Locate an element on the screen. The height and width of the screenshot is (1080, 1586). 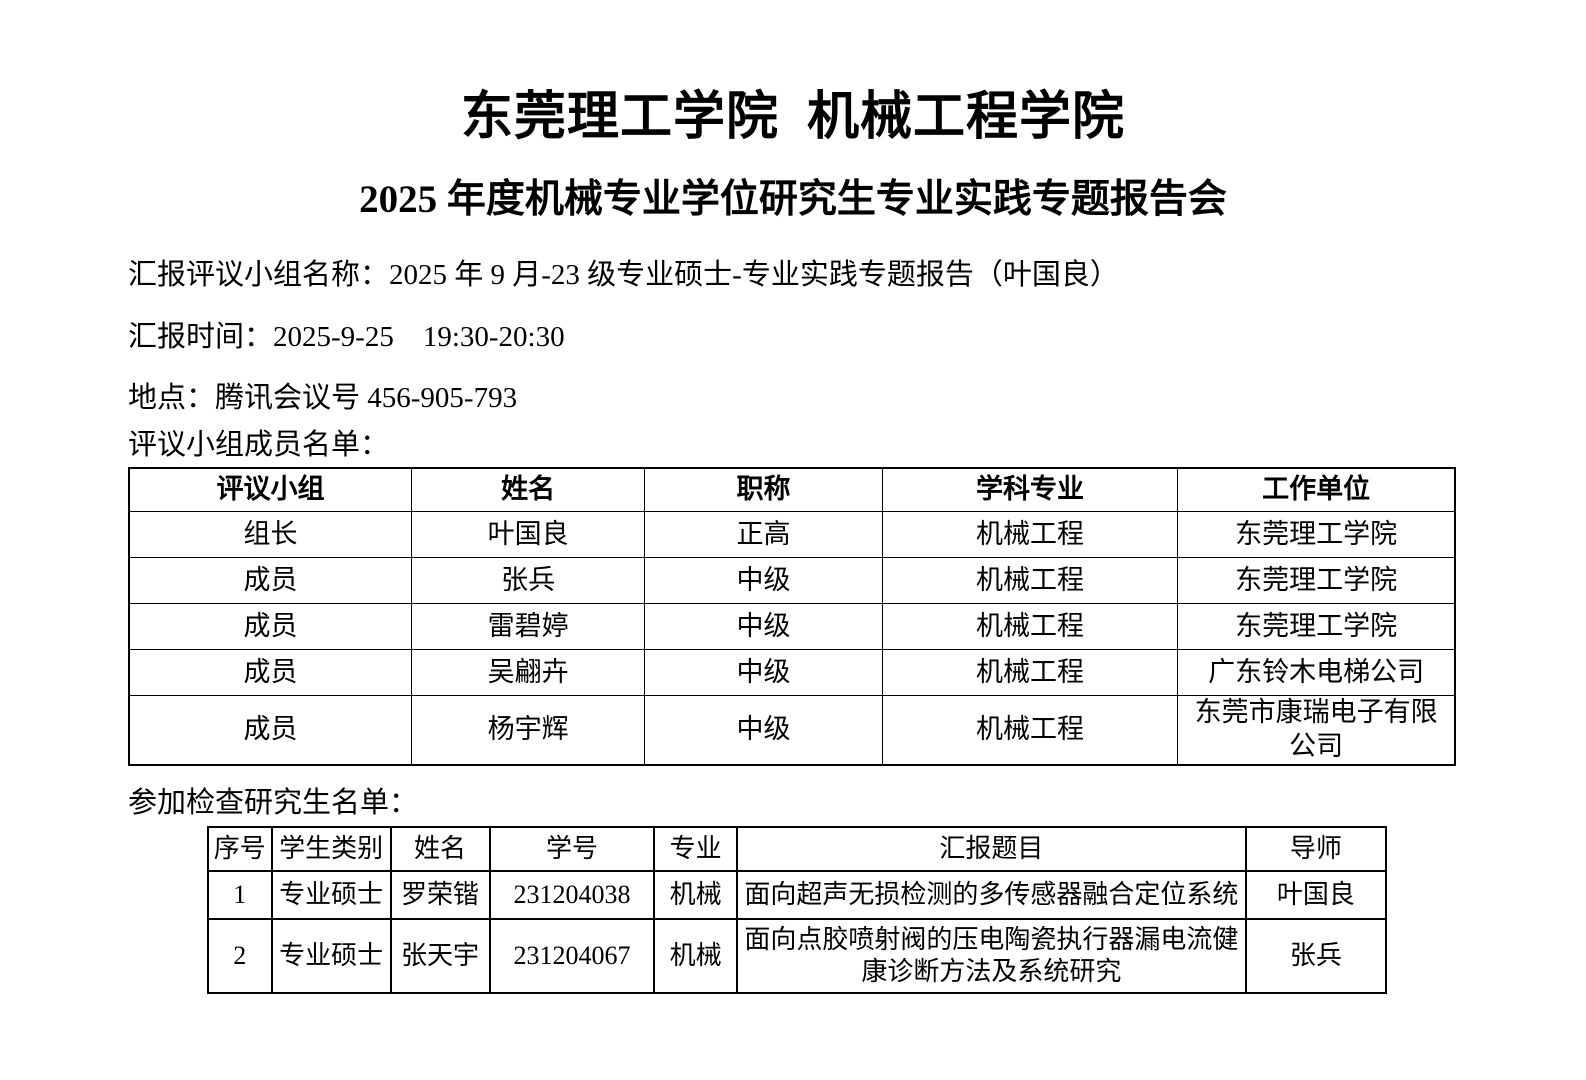
document-subtitle: 2025 年度机械专业学位研究生专业实践专题报告会 is located at coordinates (793, 199).